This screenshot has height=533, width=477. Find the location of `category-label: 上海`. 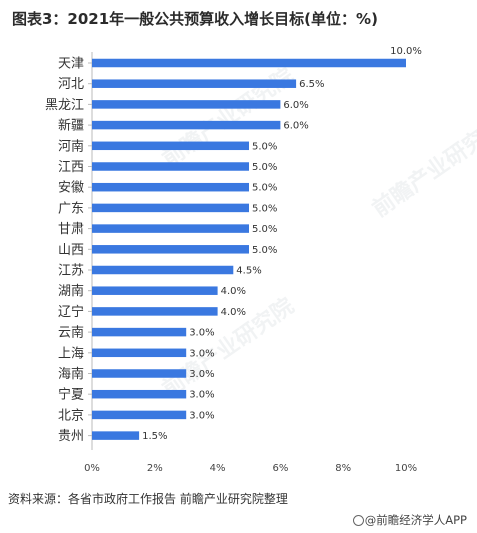

category-label: 上海 is located at coordinates (71, 353).